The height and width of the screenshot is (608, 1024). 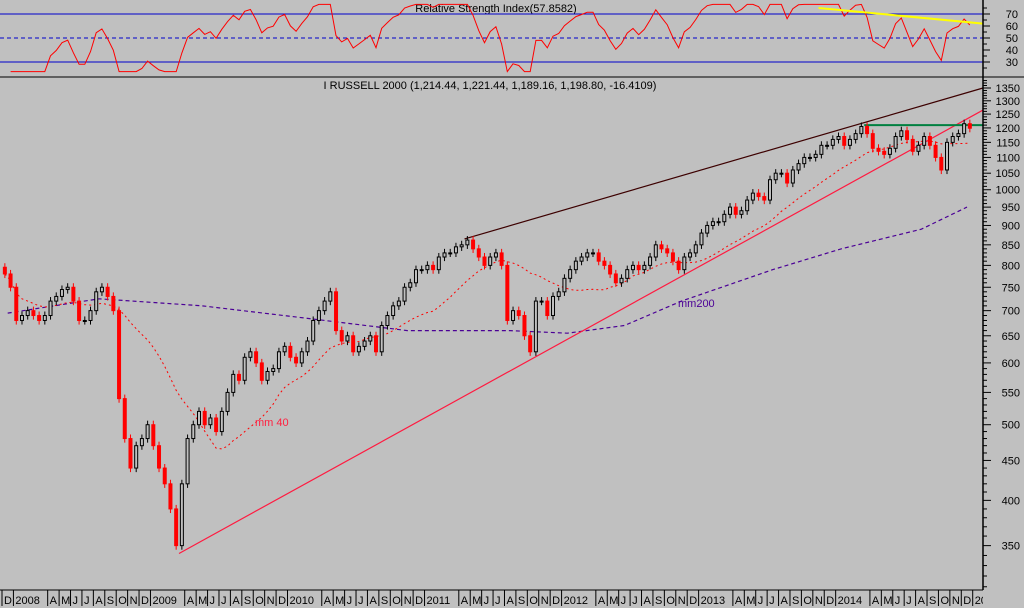 I want to click on price-tick-label: 450, so click(x=1011, y=461).